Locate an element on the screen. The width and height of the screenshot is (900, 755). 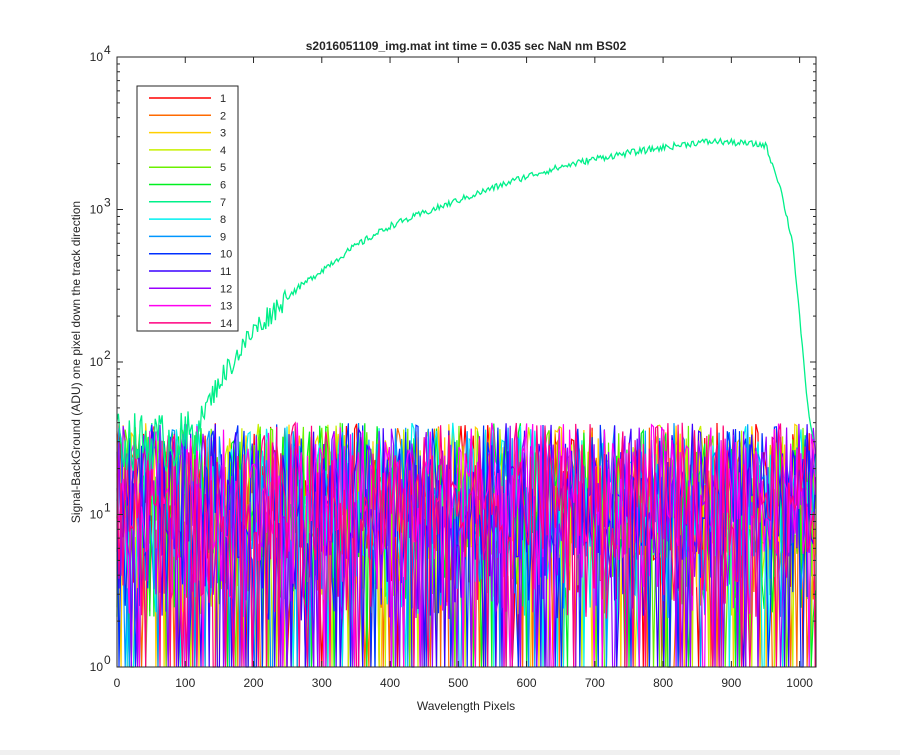
legend-label-2: 2 is located at coordinates (223, 116).